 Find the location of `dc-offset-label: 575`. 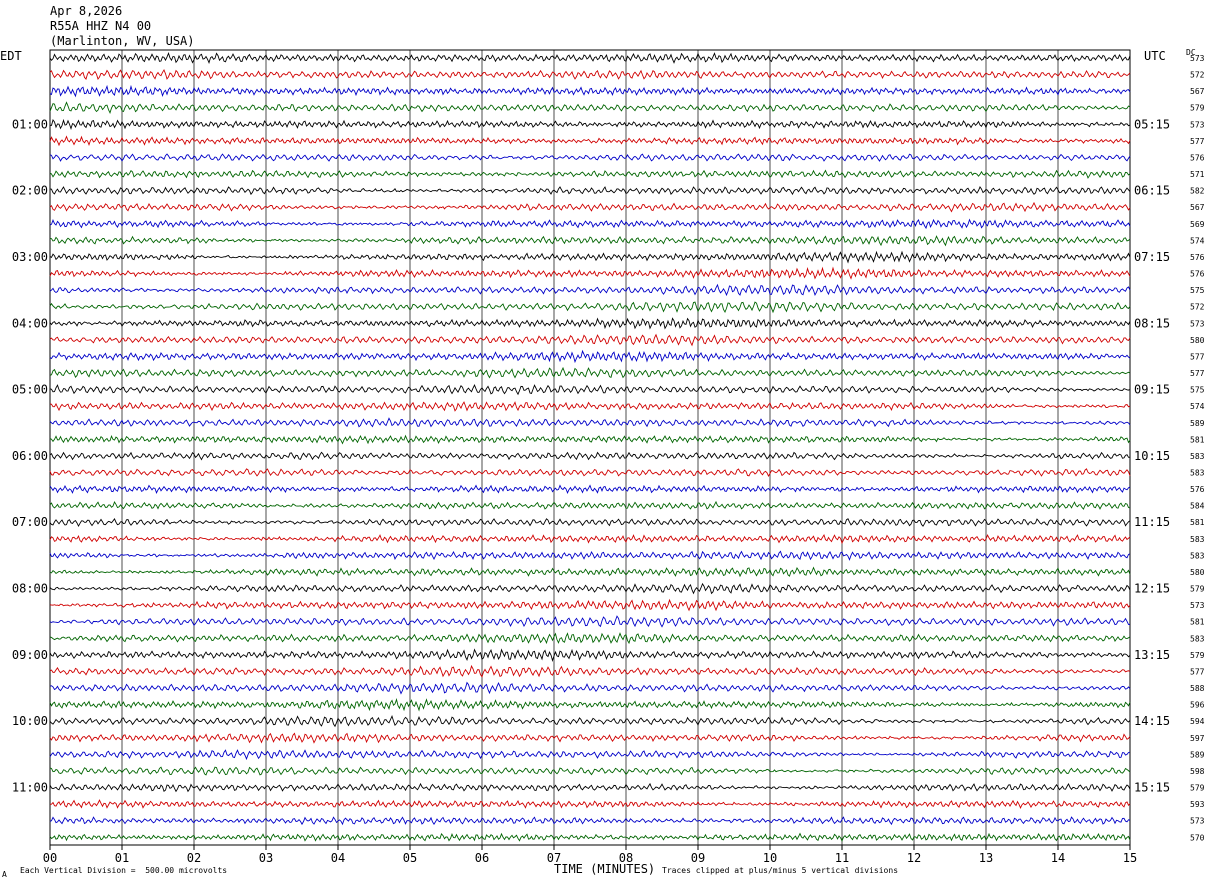

dc-offset-label: 575 is located at coordinates (1197, 390).